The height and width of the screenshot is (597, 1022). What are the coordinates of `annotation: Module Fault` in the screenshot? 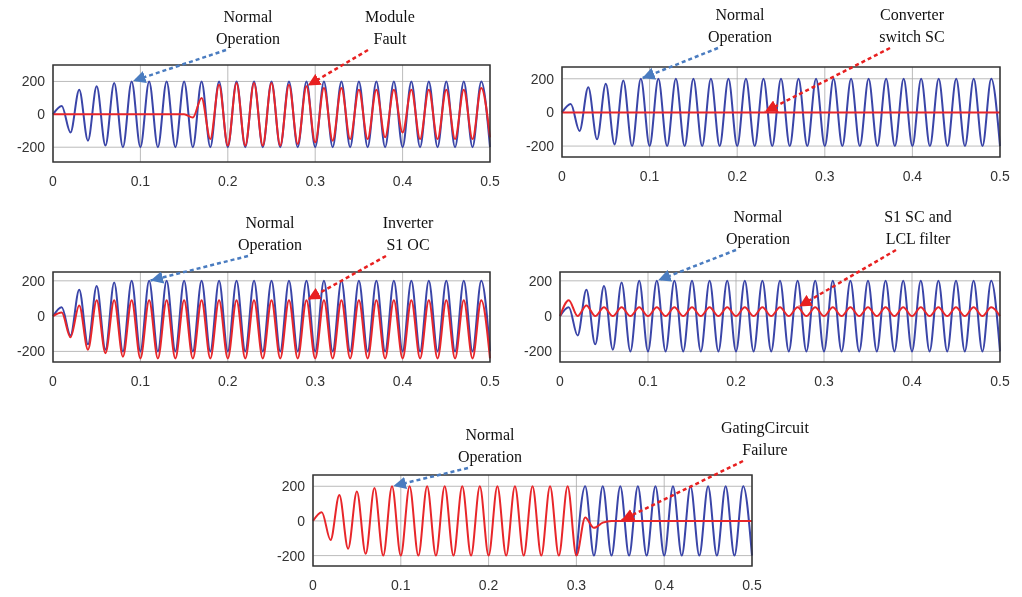 It's located at (390, 27).